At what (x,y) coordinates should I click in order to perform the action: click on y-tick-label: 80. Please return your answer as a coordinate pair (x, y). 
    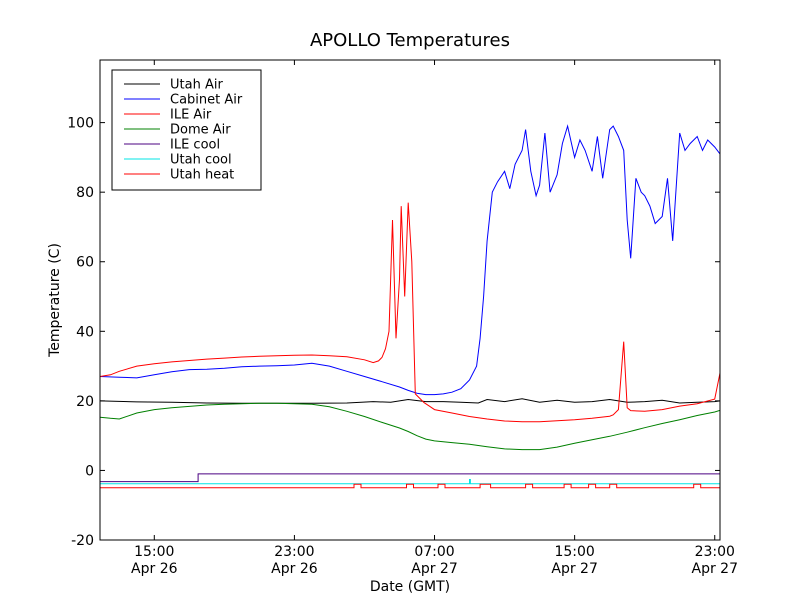
    Looking at the image, I should click on (85, 193).